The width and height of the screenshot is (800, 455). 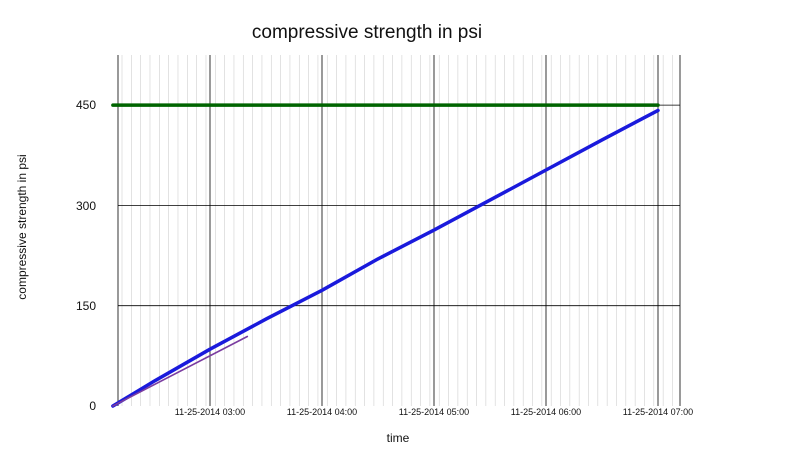 What do you see at coordinates (22, 226) in the screenshot?
I see `y-axis-label: compressive strength in psi` at bounding box center [22, 226].